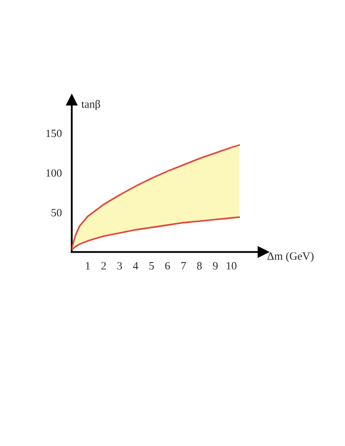 This screenshot has width=345, height=446. Describe the element at coordinates (88, 266) in the screenshot. I see `x-tick-label: 1` at that location.